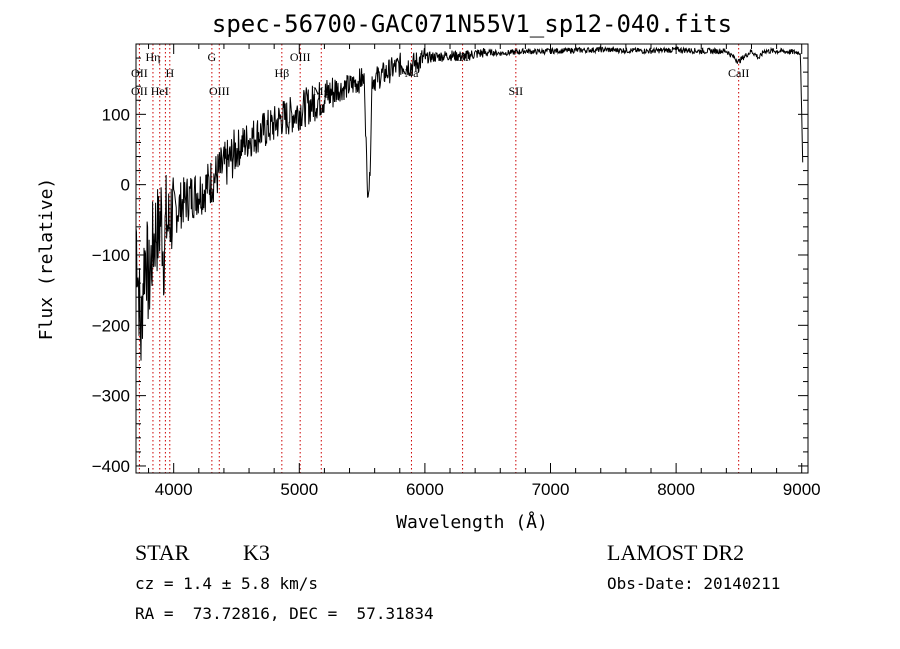 Image resolution: width=900 pixels, height=649 pixels. Describe the element at coordinates (111, 396) in the screenshot. I see `y-tick-label-1: −300` at that location.